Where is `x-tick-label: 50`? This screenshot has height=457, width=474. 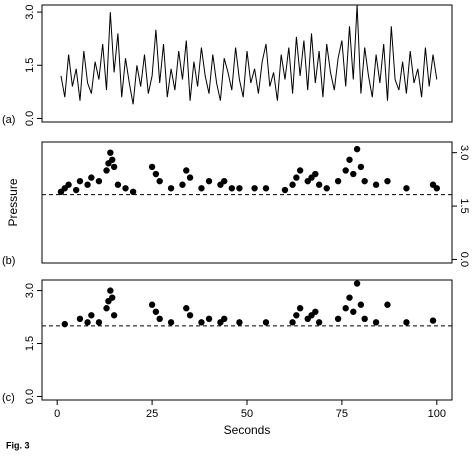
x-tick-label: 50 is located at coordinates (247, 414).